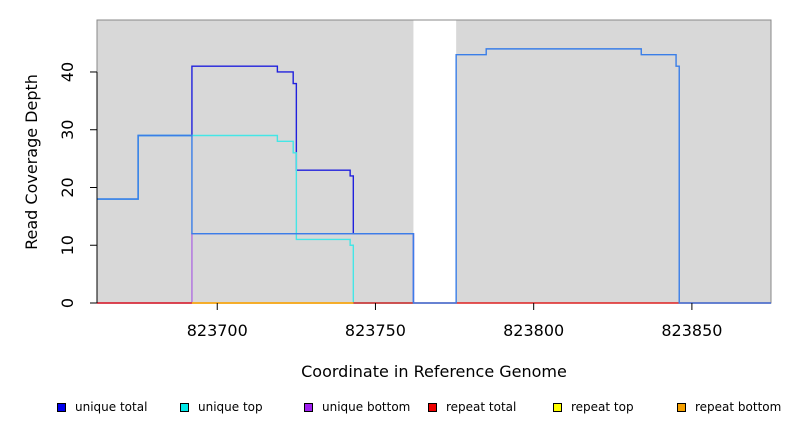  I want to click on legend-item-unique-total: unique total, so click(102, 407).